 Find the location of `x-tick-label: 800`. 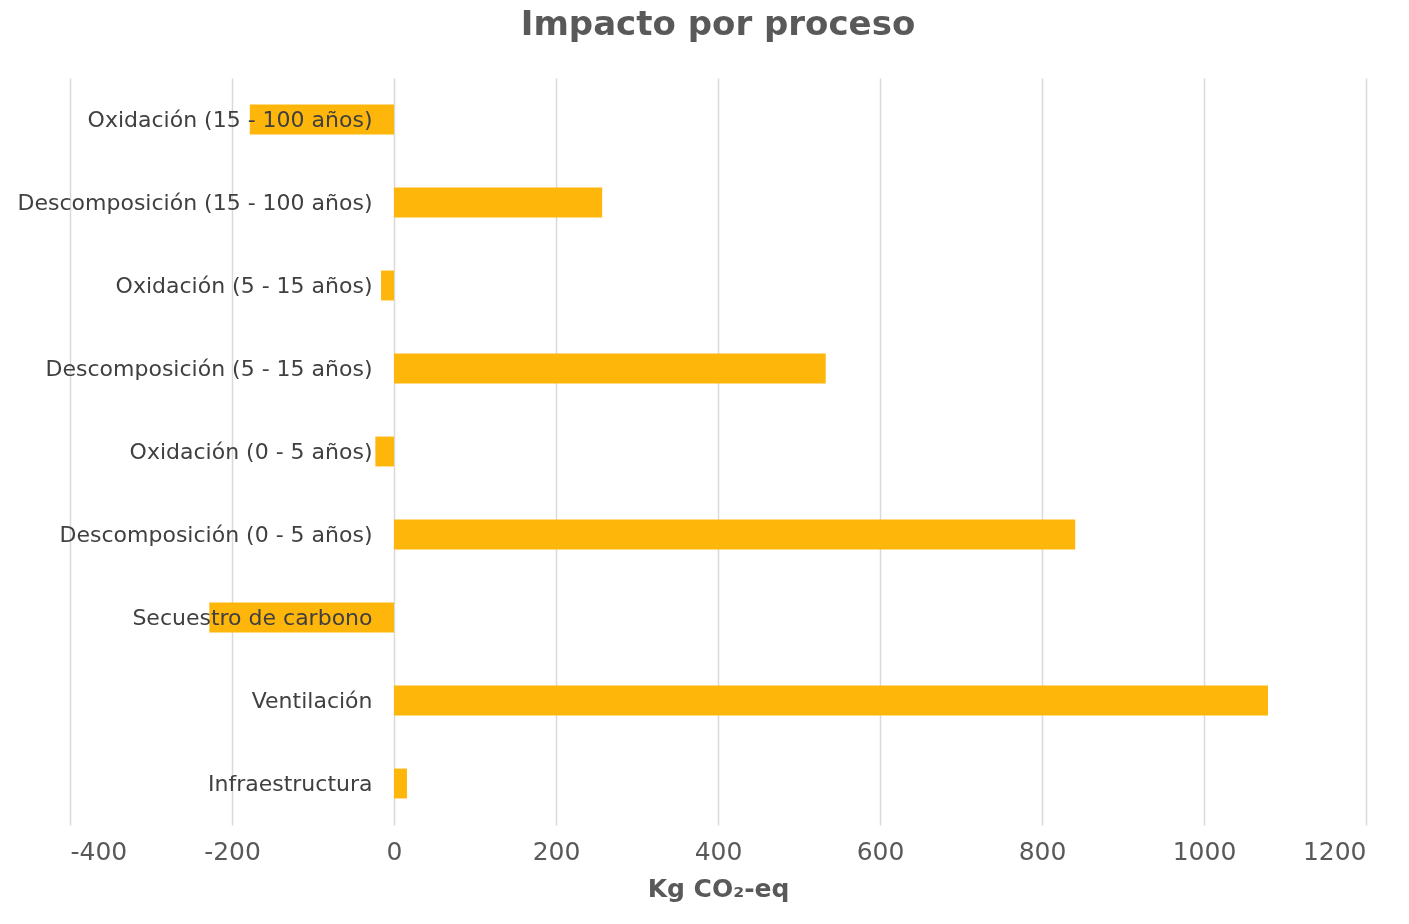

x-tick-label: 800 is located at coordinates (1042, 851).